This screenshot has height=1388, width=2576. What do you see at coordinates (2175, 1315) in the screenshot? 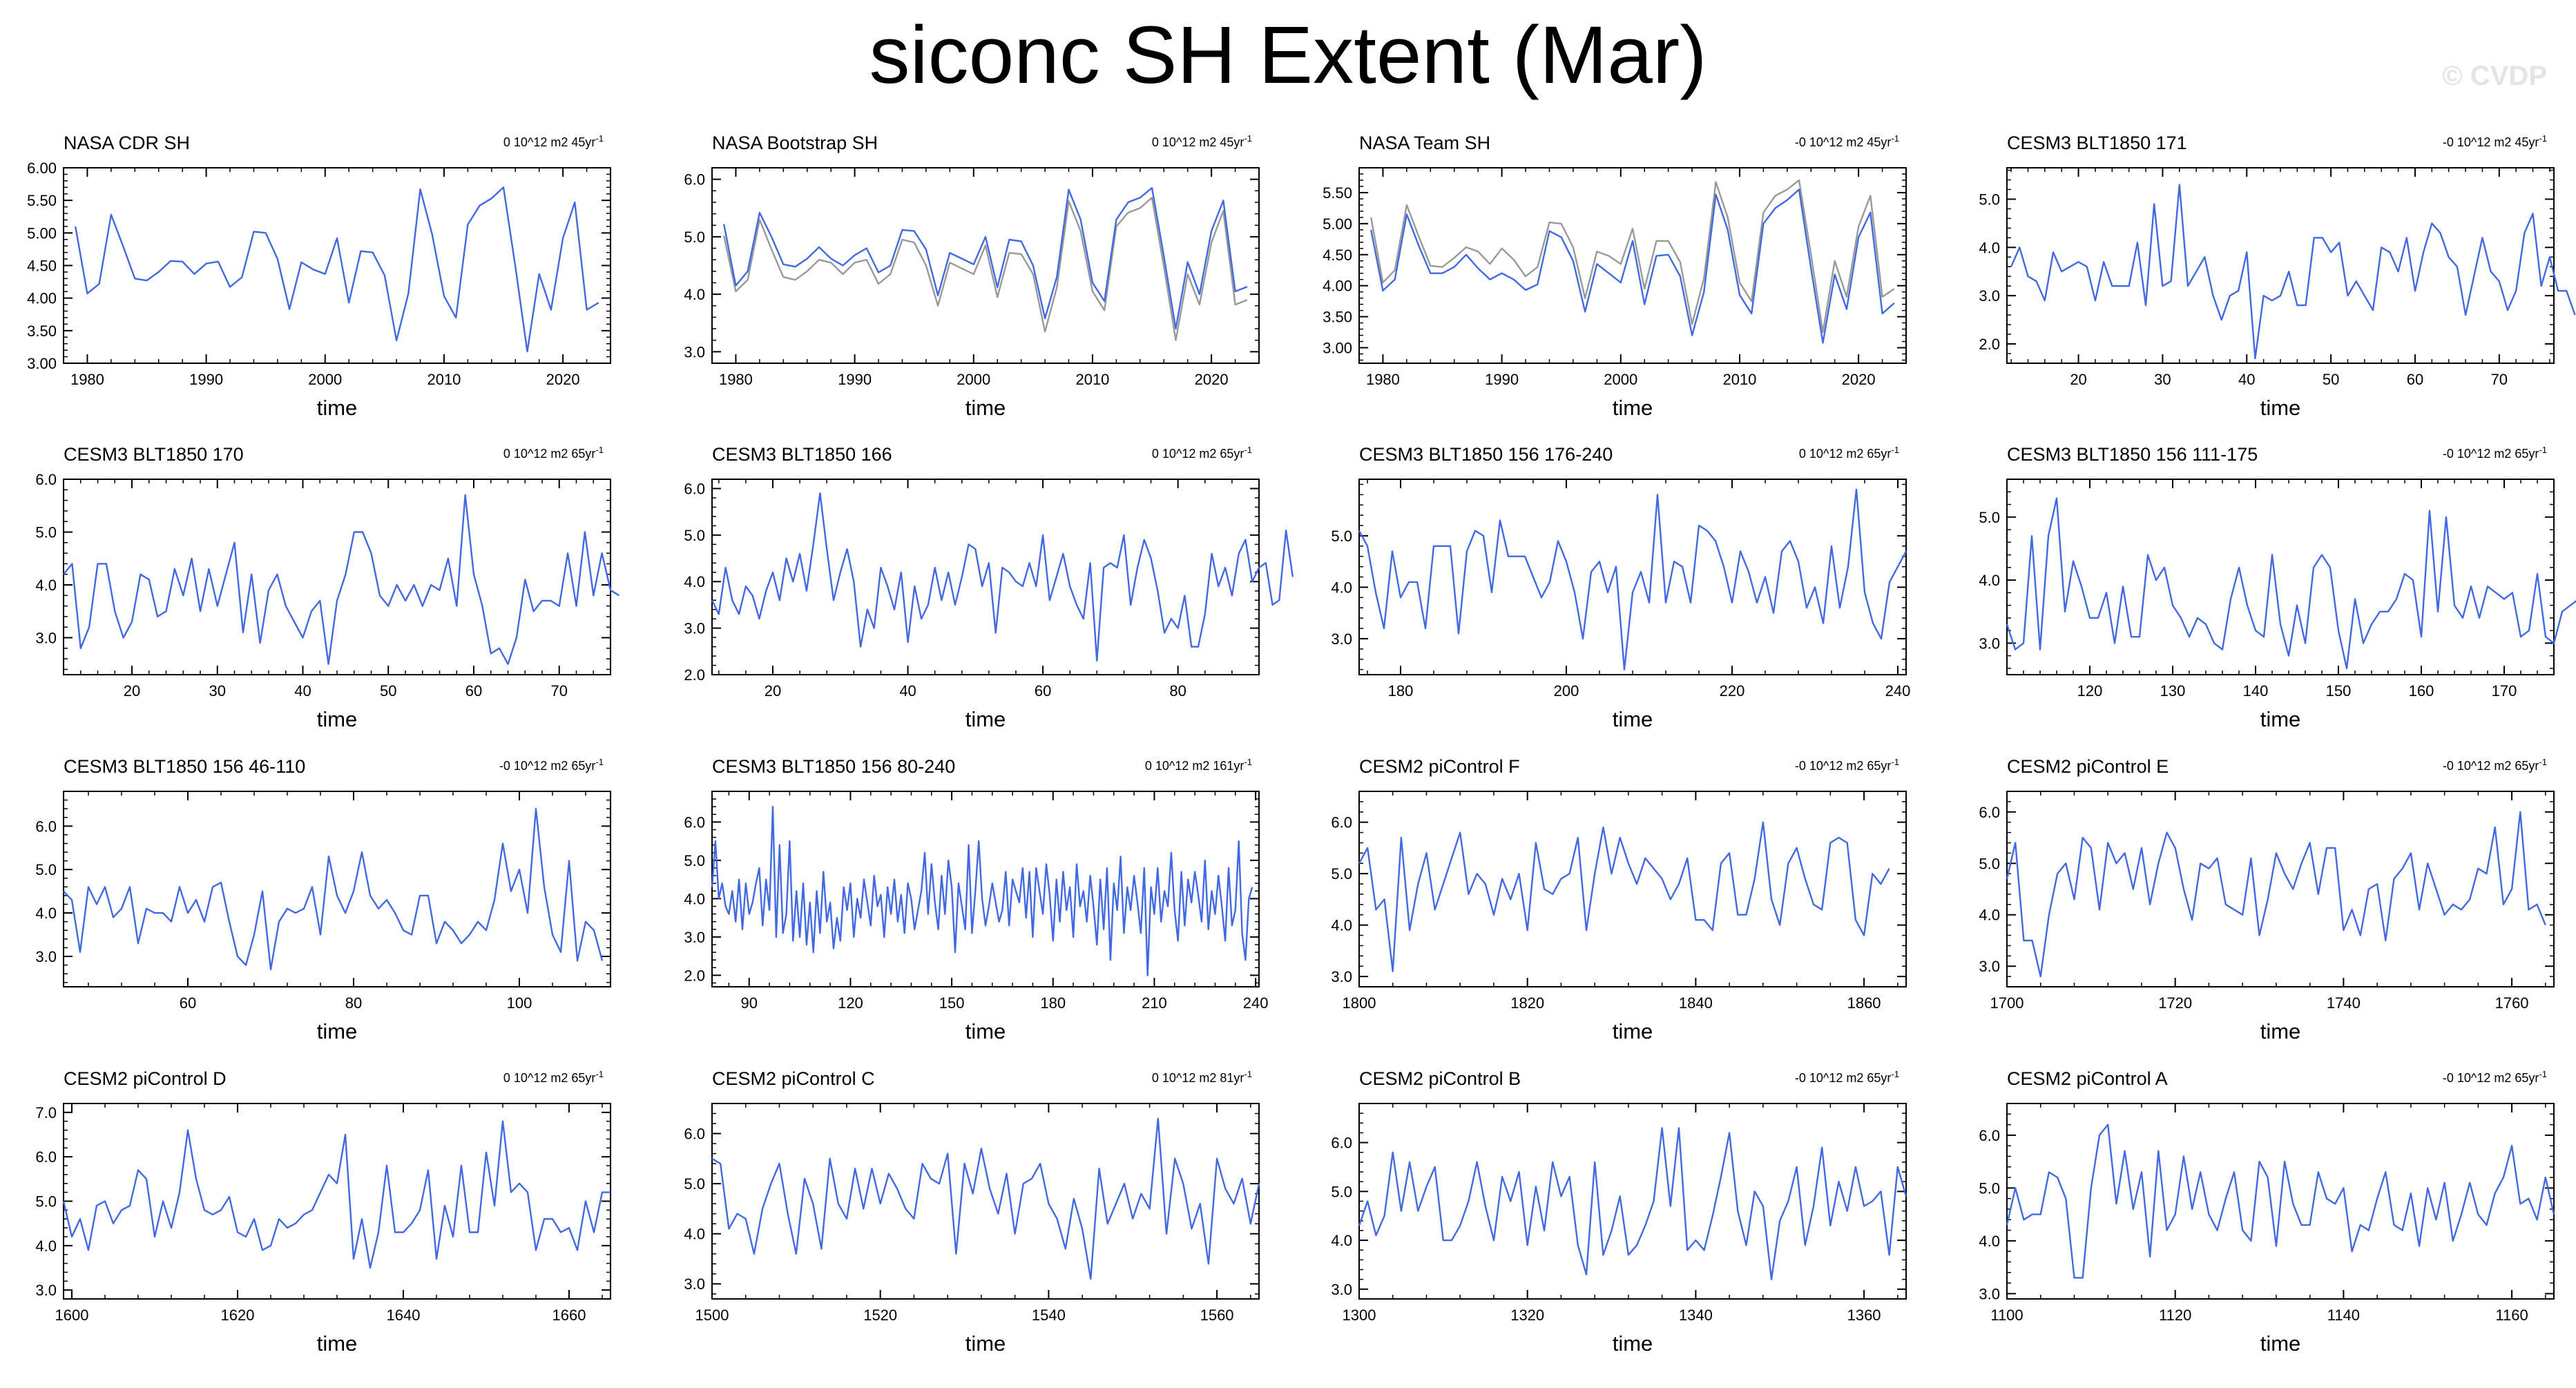
I see `x-tick-label: 1120` at bounding box center [2175, 1315].